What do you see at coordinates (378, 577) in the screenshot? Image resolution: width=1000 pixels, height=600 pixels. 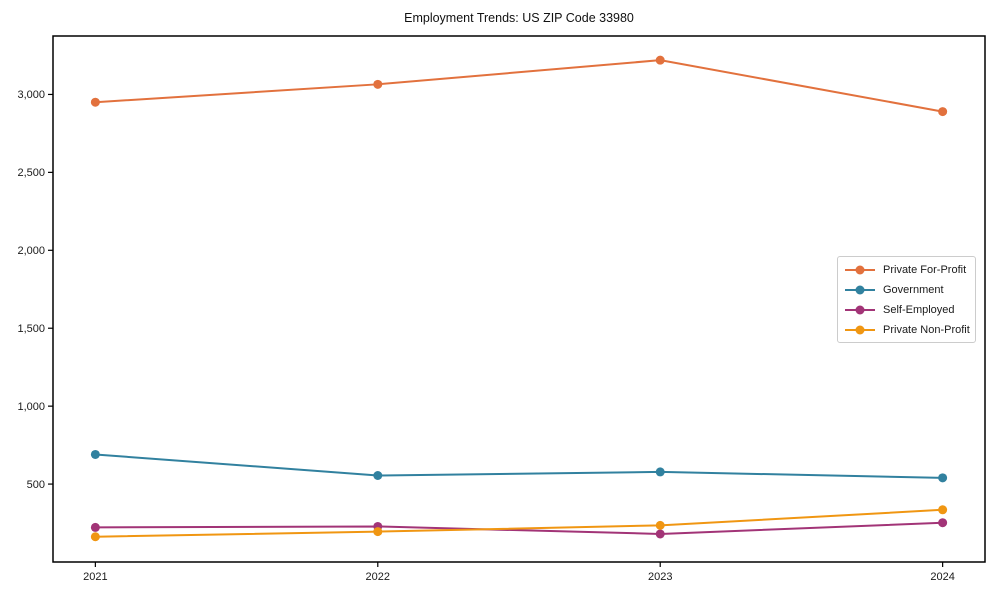 I see `x-tick-label: 2022` at bounding box center [378, 577].